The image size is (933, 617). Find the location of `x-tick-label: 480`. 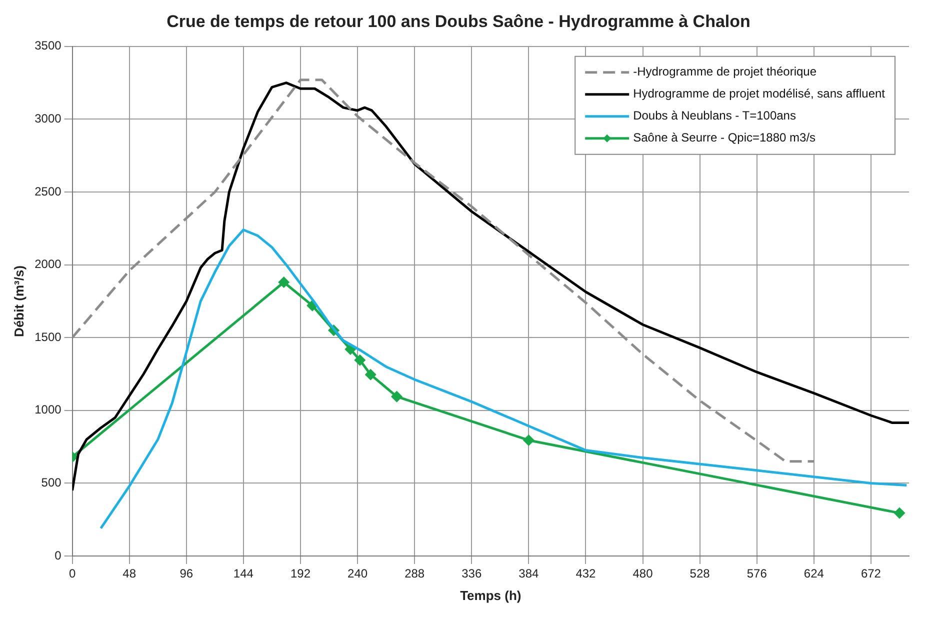

x-tick-label: 480 is located at coordinates (643, 573).